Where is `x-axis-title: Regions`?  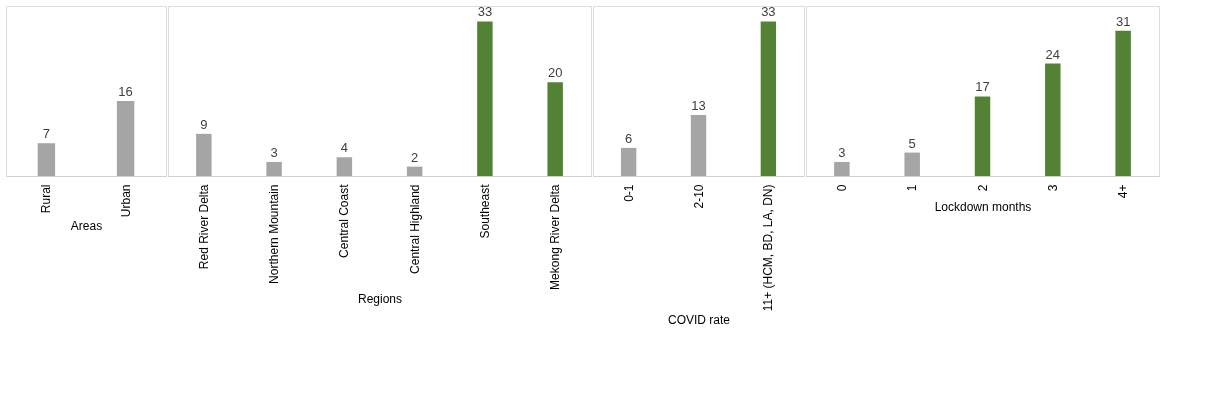 x-axis-title: Regions is located at coordinates (380, 298).